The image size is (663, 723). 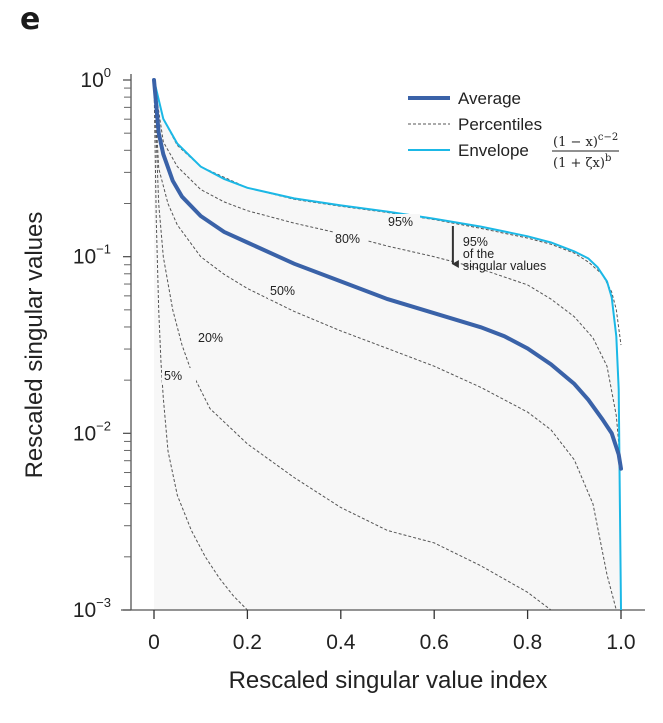 What do you see at coordinates (282, 291) in the screenshot?
I see `percentile-label: 50%` at bounding box center [282, 291].